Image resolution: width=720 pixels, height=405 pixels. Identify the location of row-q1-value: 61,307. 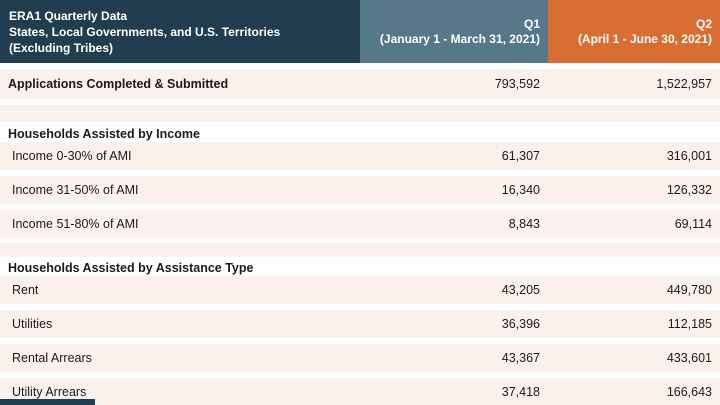
(520, 156).